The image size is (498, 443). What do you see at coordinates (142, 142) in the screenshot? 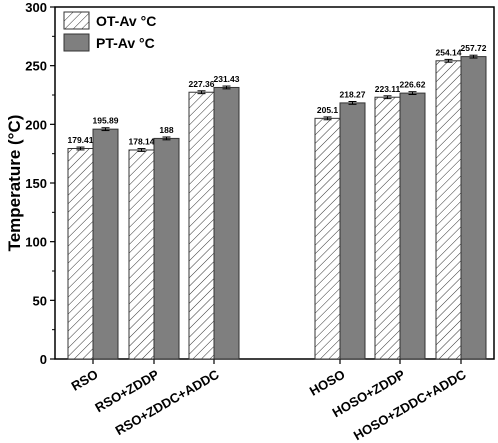
I see `data-label: 178.14` at bounding box center [142, 142].